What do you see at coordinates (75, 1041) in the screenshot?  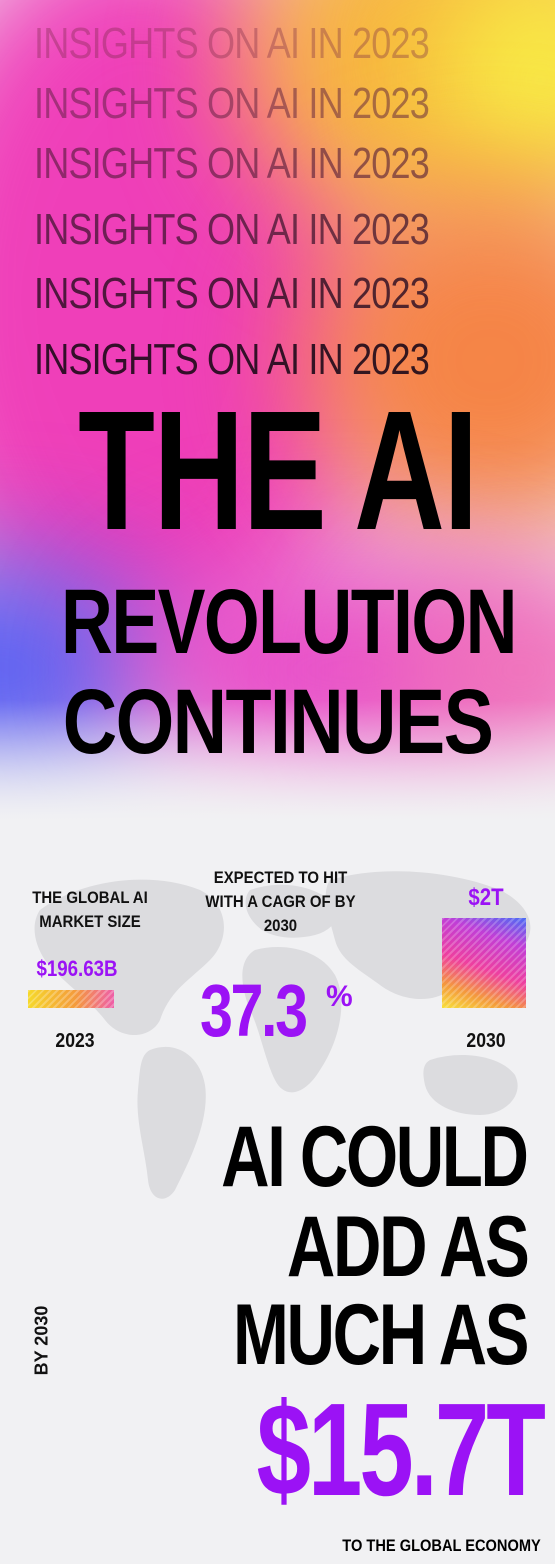 I see `market-size-year: 2023` at bounding box center [75, 1041].